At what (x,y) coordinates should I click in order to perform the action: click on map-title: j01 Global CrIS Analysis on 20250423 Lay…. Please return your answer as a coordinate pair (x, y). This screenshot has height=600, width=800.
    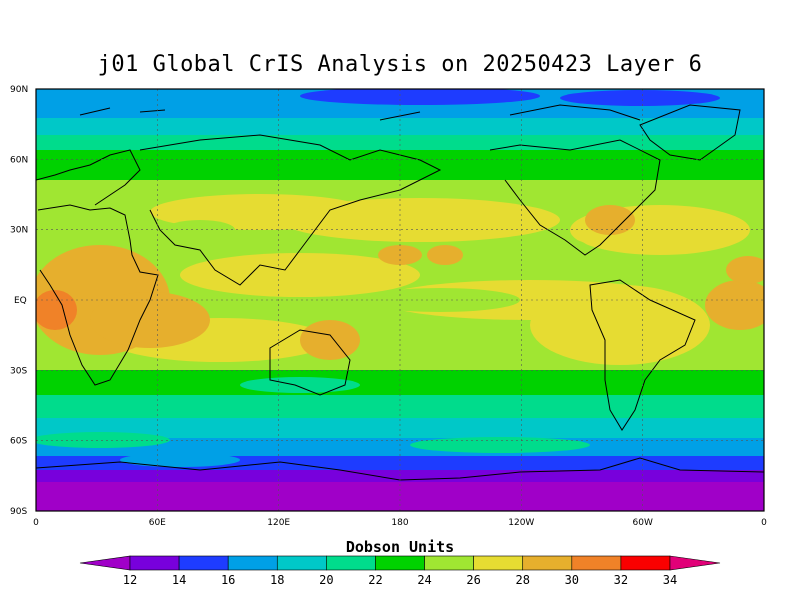
    Looking at the image, I should click on (400, 64).